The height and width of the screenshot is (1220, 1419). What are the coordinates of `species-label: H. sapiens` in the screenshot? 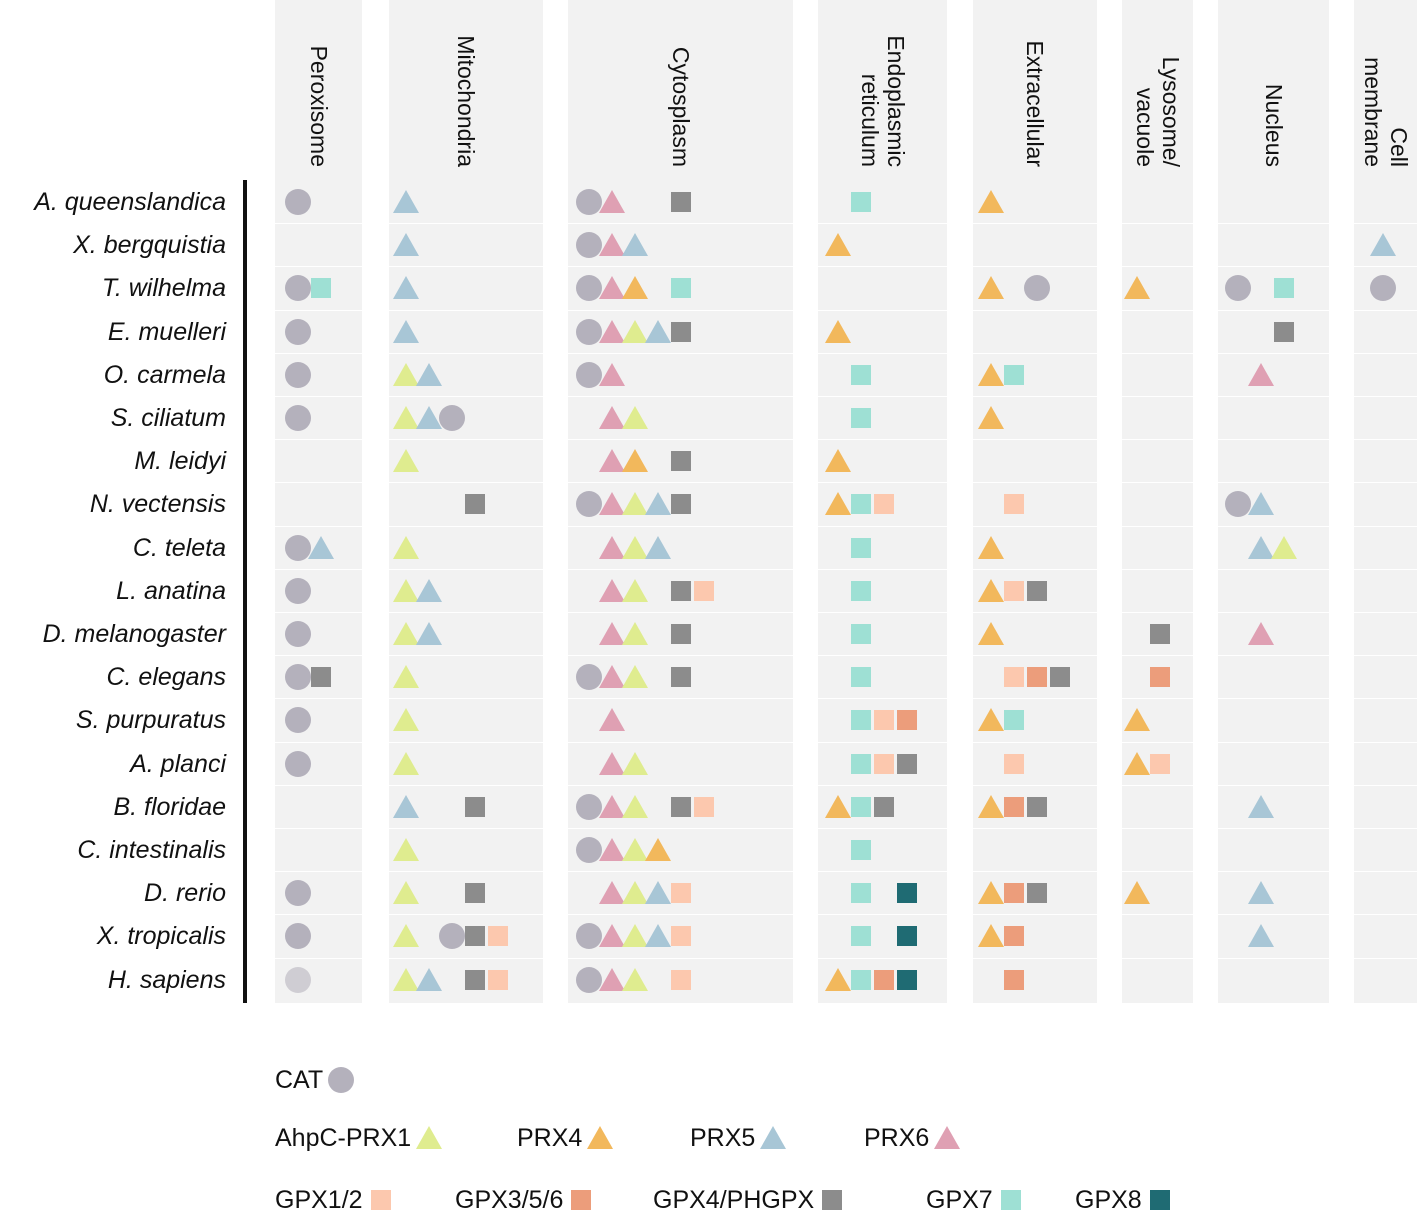 It's located at (166, 980).